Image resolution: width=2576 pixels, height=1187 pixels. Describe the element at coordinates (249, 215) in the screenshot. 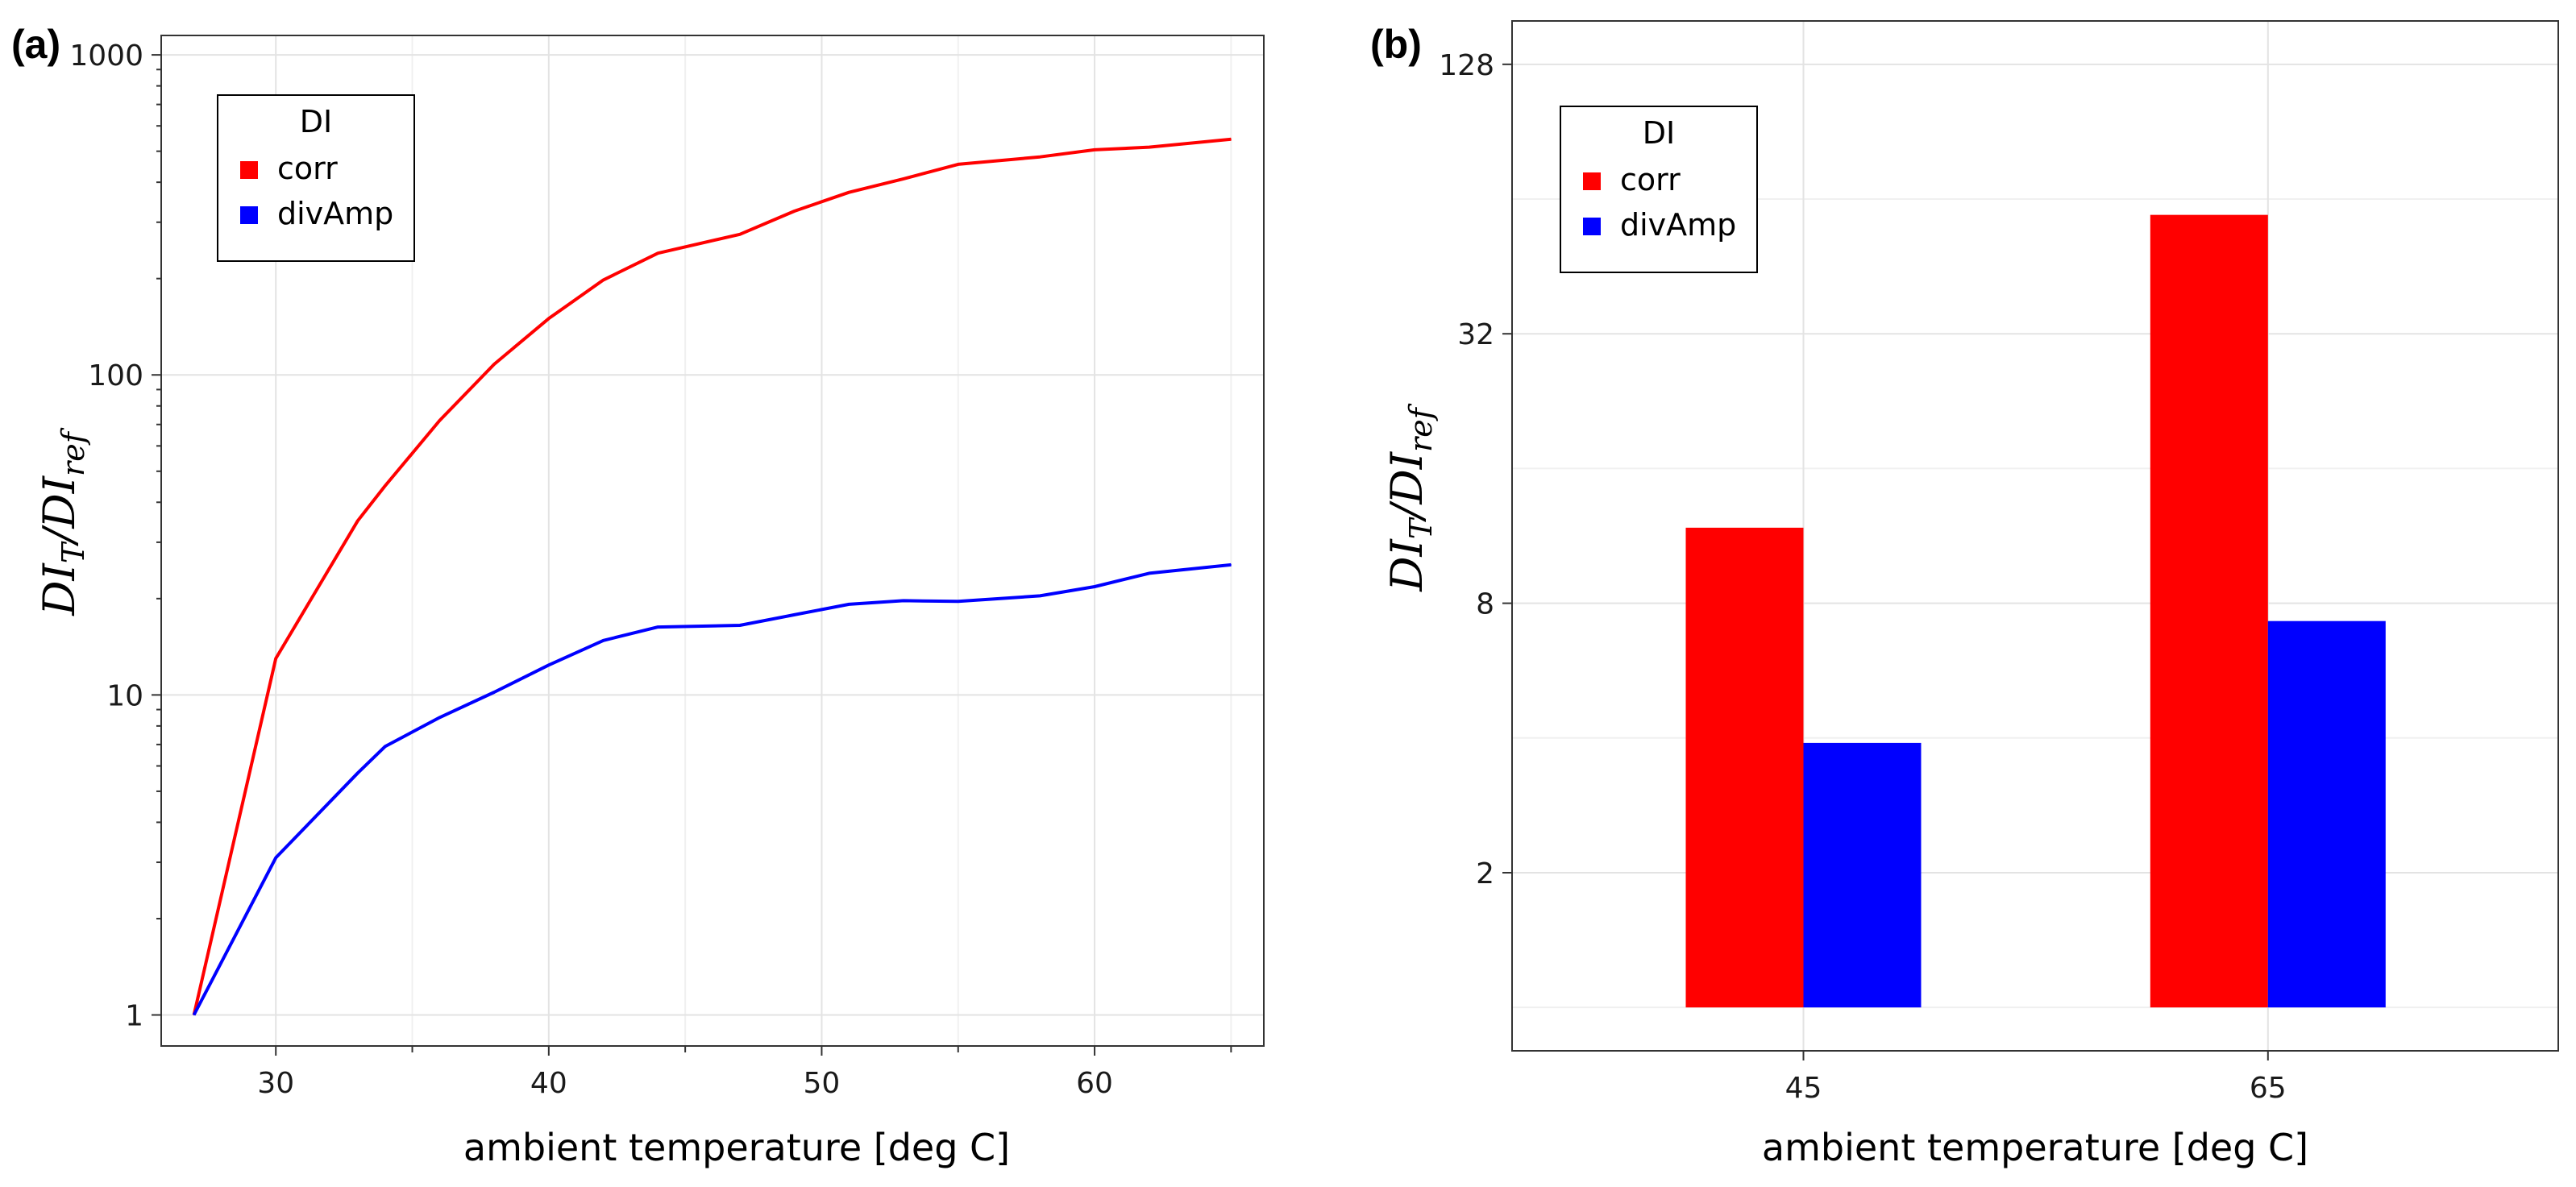

I see `a-legend-swatch-divAmp` at that location.